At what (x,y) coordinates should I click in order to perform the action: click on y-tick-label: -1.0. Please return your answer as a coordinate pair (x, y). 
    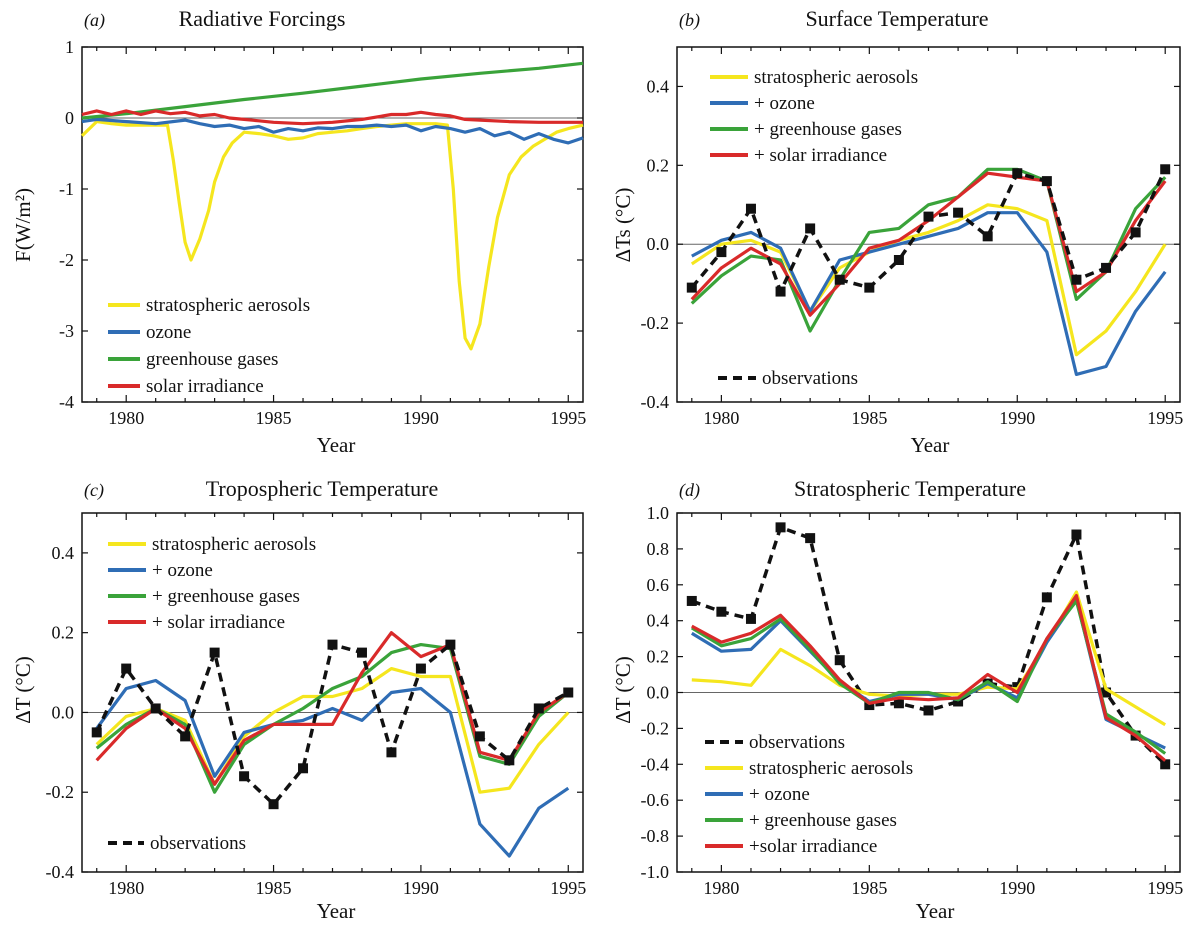
    Looking at the image, I should click on (655, 872).